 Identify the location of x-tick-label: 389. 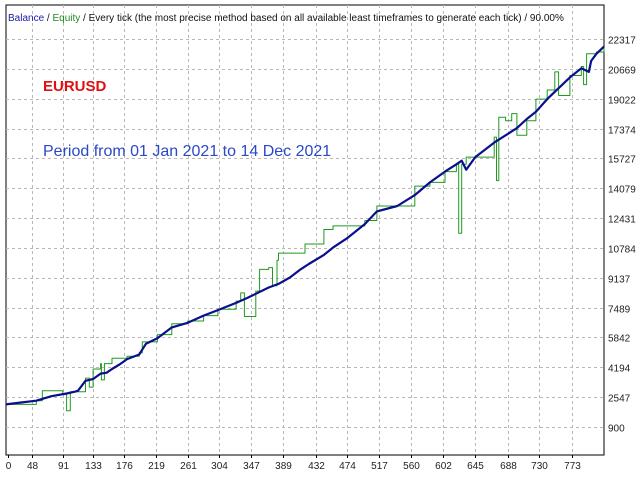
(283, 466).